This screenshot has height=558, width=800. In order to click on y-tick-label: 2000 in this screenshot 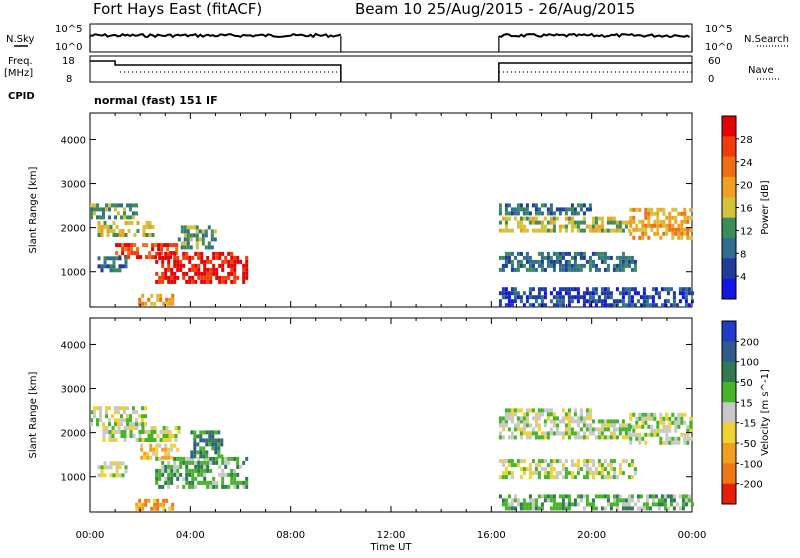, I will do `click(73, 434)`.